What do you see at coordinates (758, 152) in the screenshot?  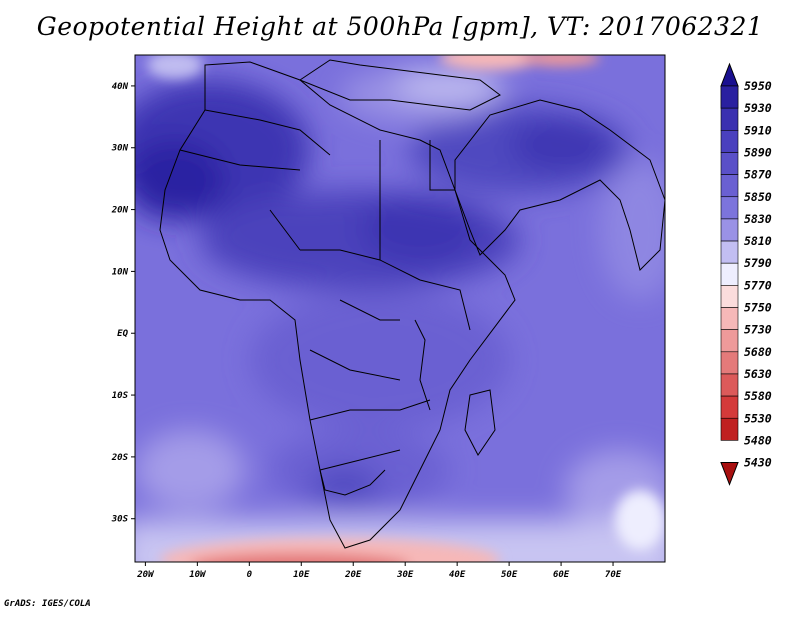 I see `colorbar-label: 5890` at bounding box center [758, 152].